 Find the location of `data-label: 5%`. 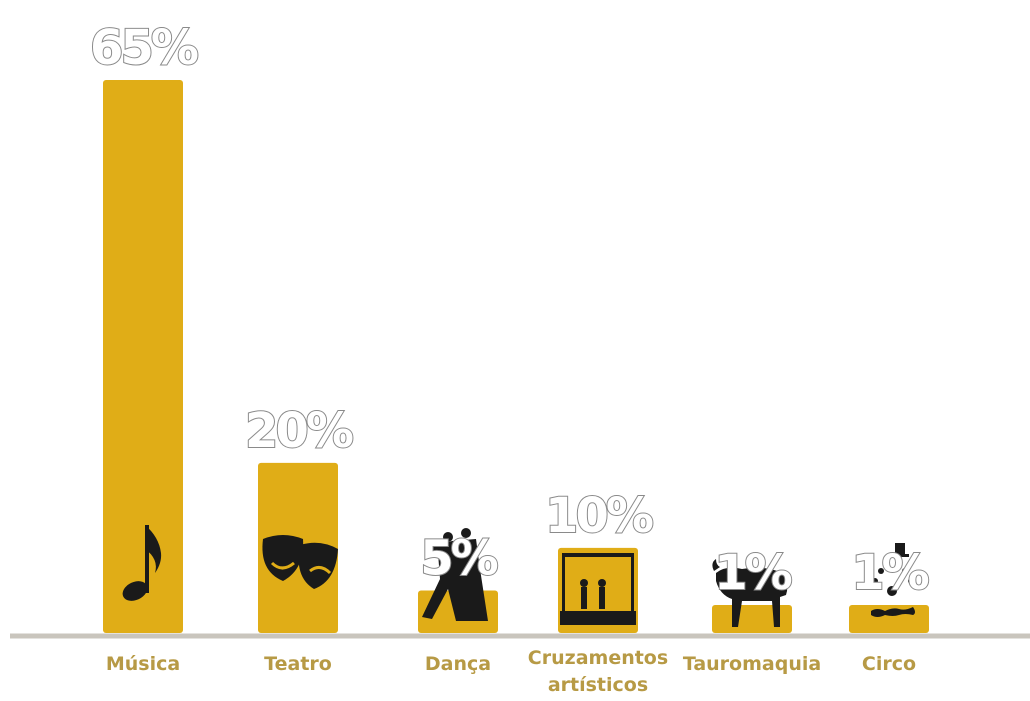

data-label: 5% is located at coordinates (458, 558).